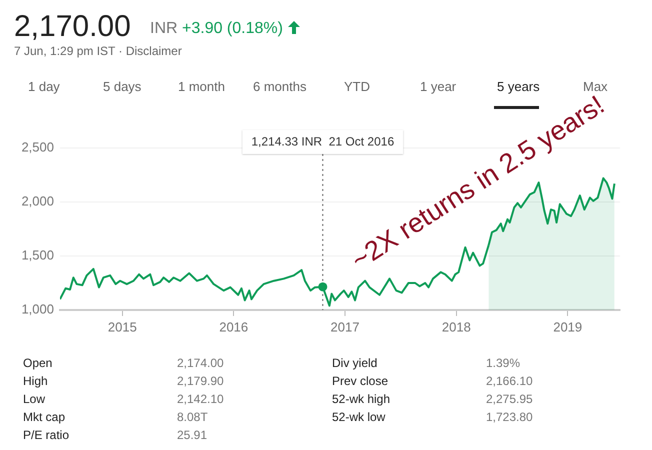  Describe the element at coordinates (456, 326) in the screenshot. I see `x-tick-label: 2018` at that location.